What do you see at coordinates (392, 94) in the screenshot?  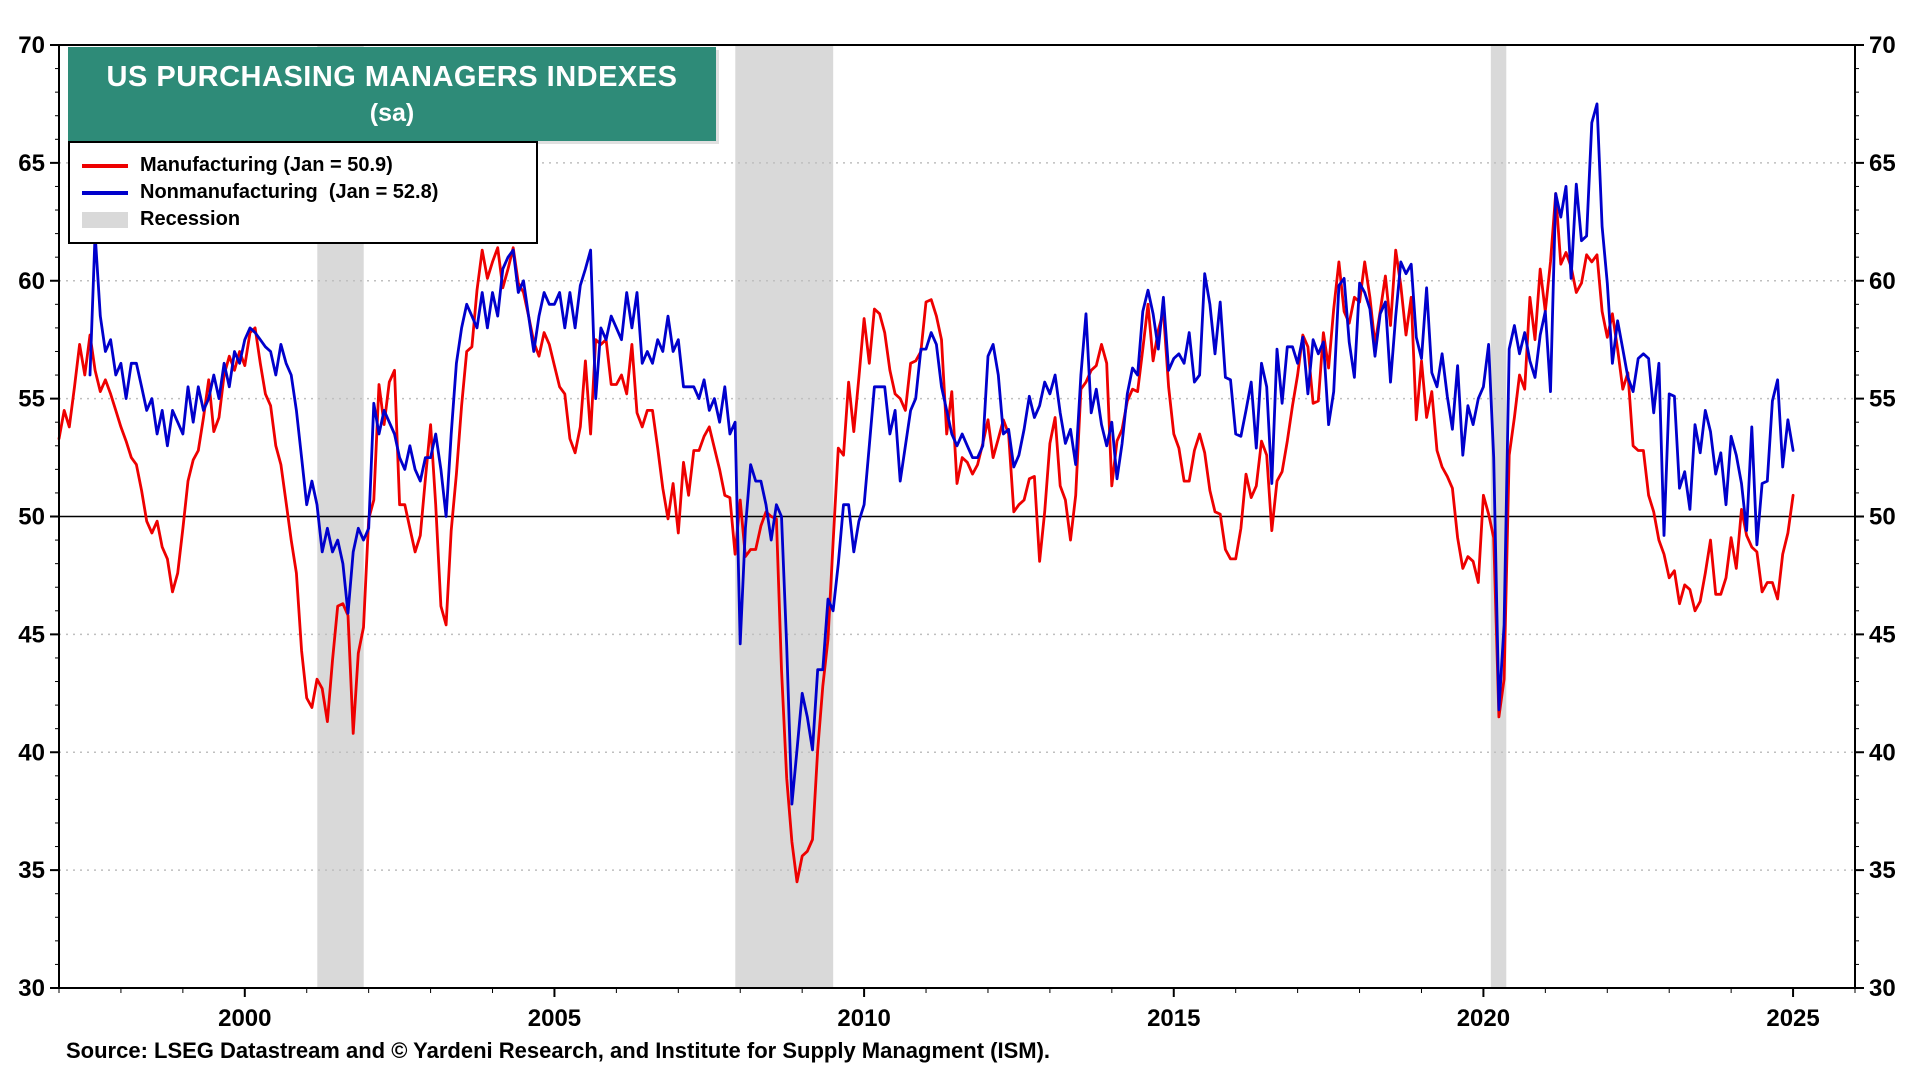 I see `chart-title-box: US PURCHASING MANAGERS INDEXES (sa)` at bounding box center [392, 94].